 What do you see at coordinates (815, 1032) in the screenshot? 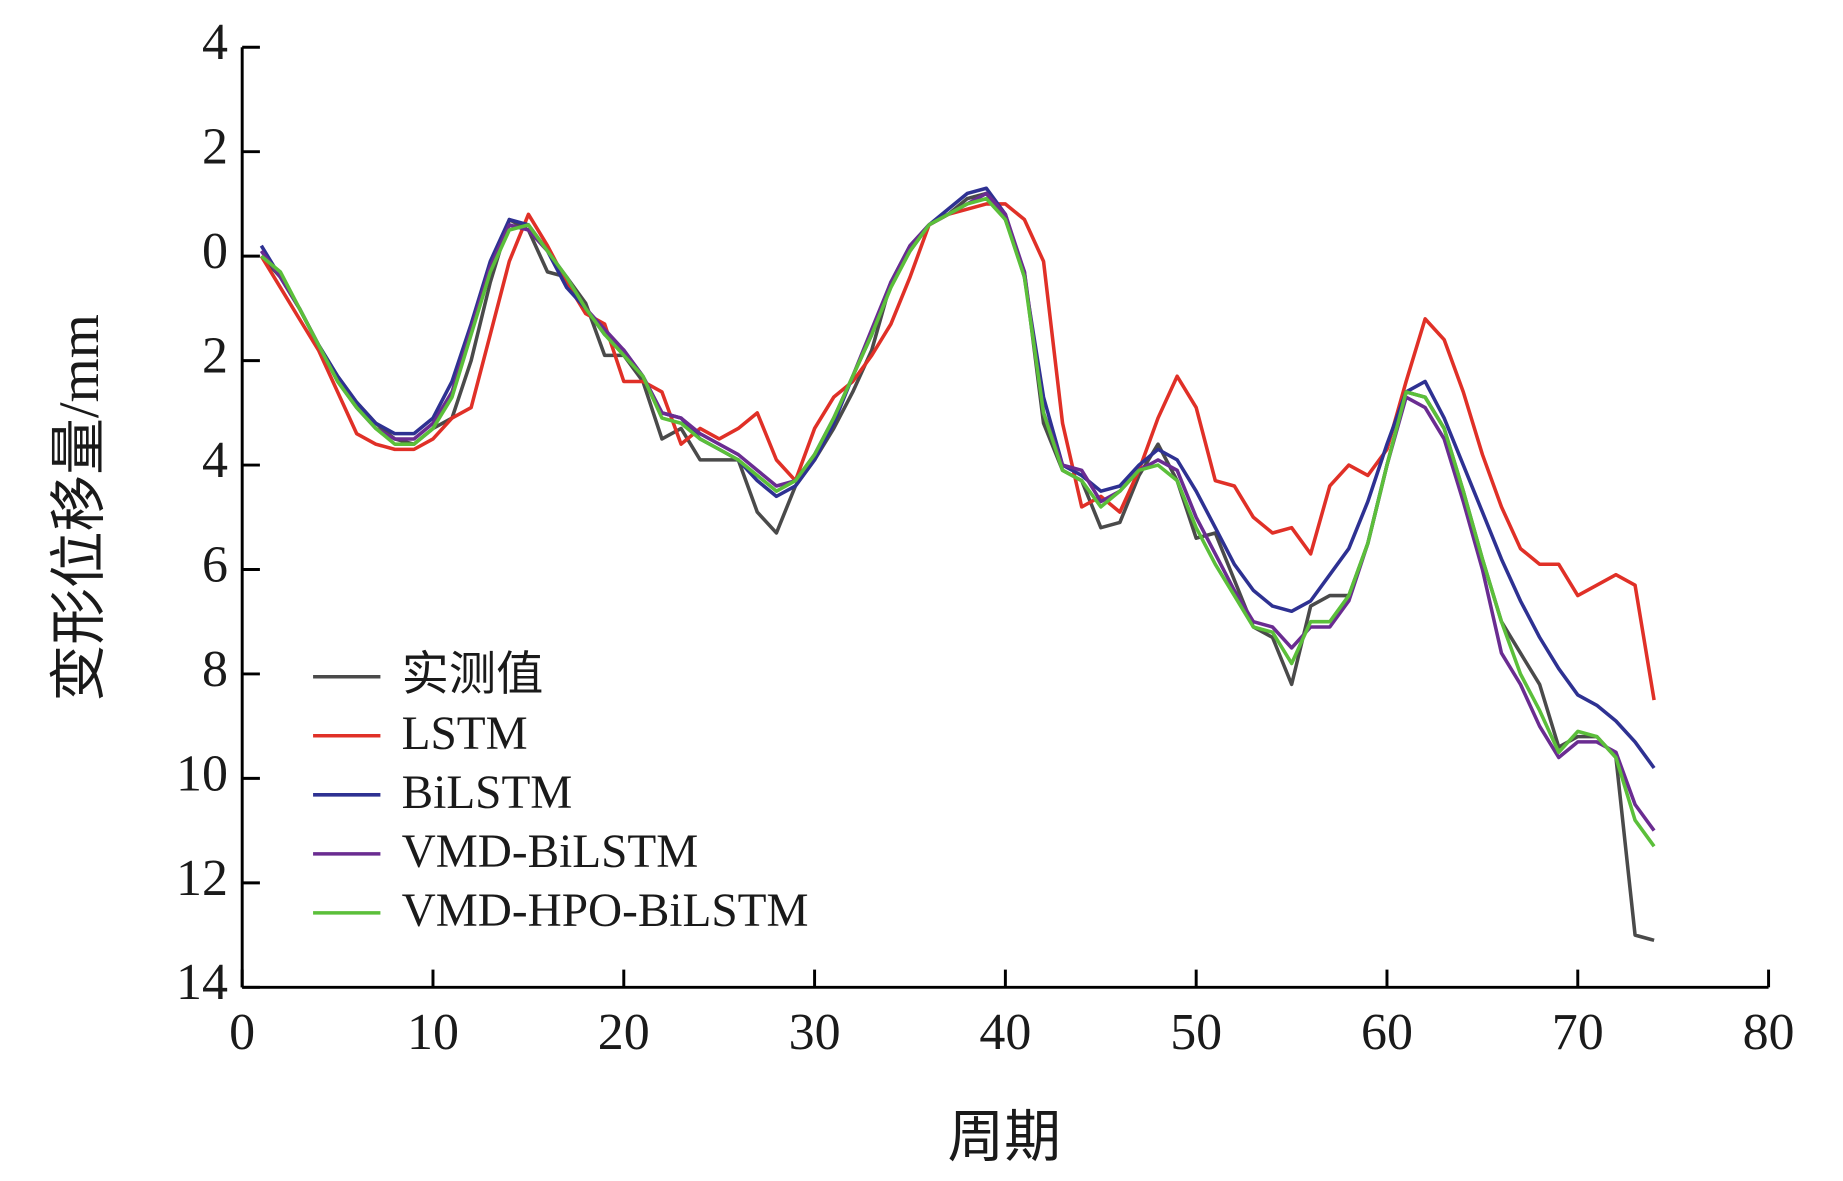
I see `x-tick-label: 30` at bounding box center [815, 1032].